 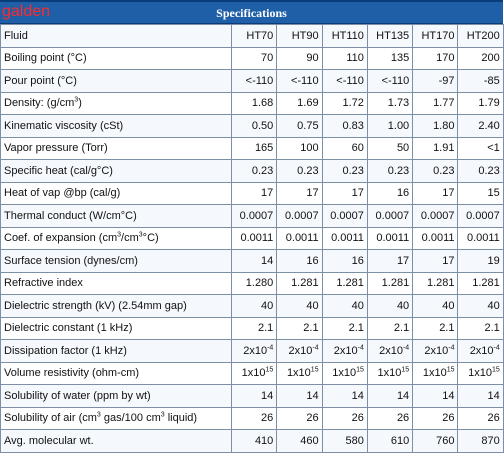 I want to click on value-cell: 410, so click(x=254, y=441).